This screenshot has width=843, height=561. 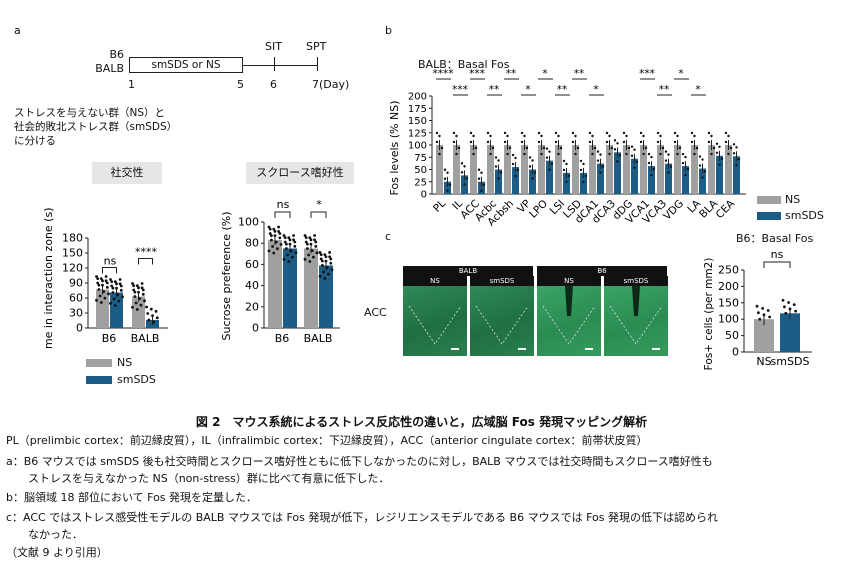 What do you see at coordinates (728, 169) in the screenshot?
I see `bar-NS-CEA` at bounding box center [728, 169].